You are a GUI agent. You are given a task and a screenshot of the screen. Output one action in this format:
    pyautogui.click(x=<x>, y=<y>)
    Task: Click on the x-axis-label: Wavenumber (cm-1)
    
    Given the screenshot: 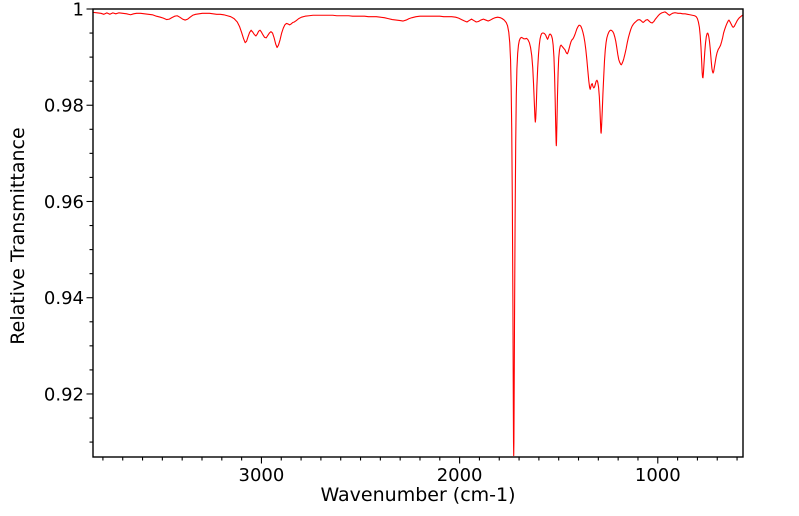 What is the action you would take?
    pyautogui.click(x=418, y=495)
    